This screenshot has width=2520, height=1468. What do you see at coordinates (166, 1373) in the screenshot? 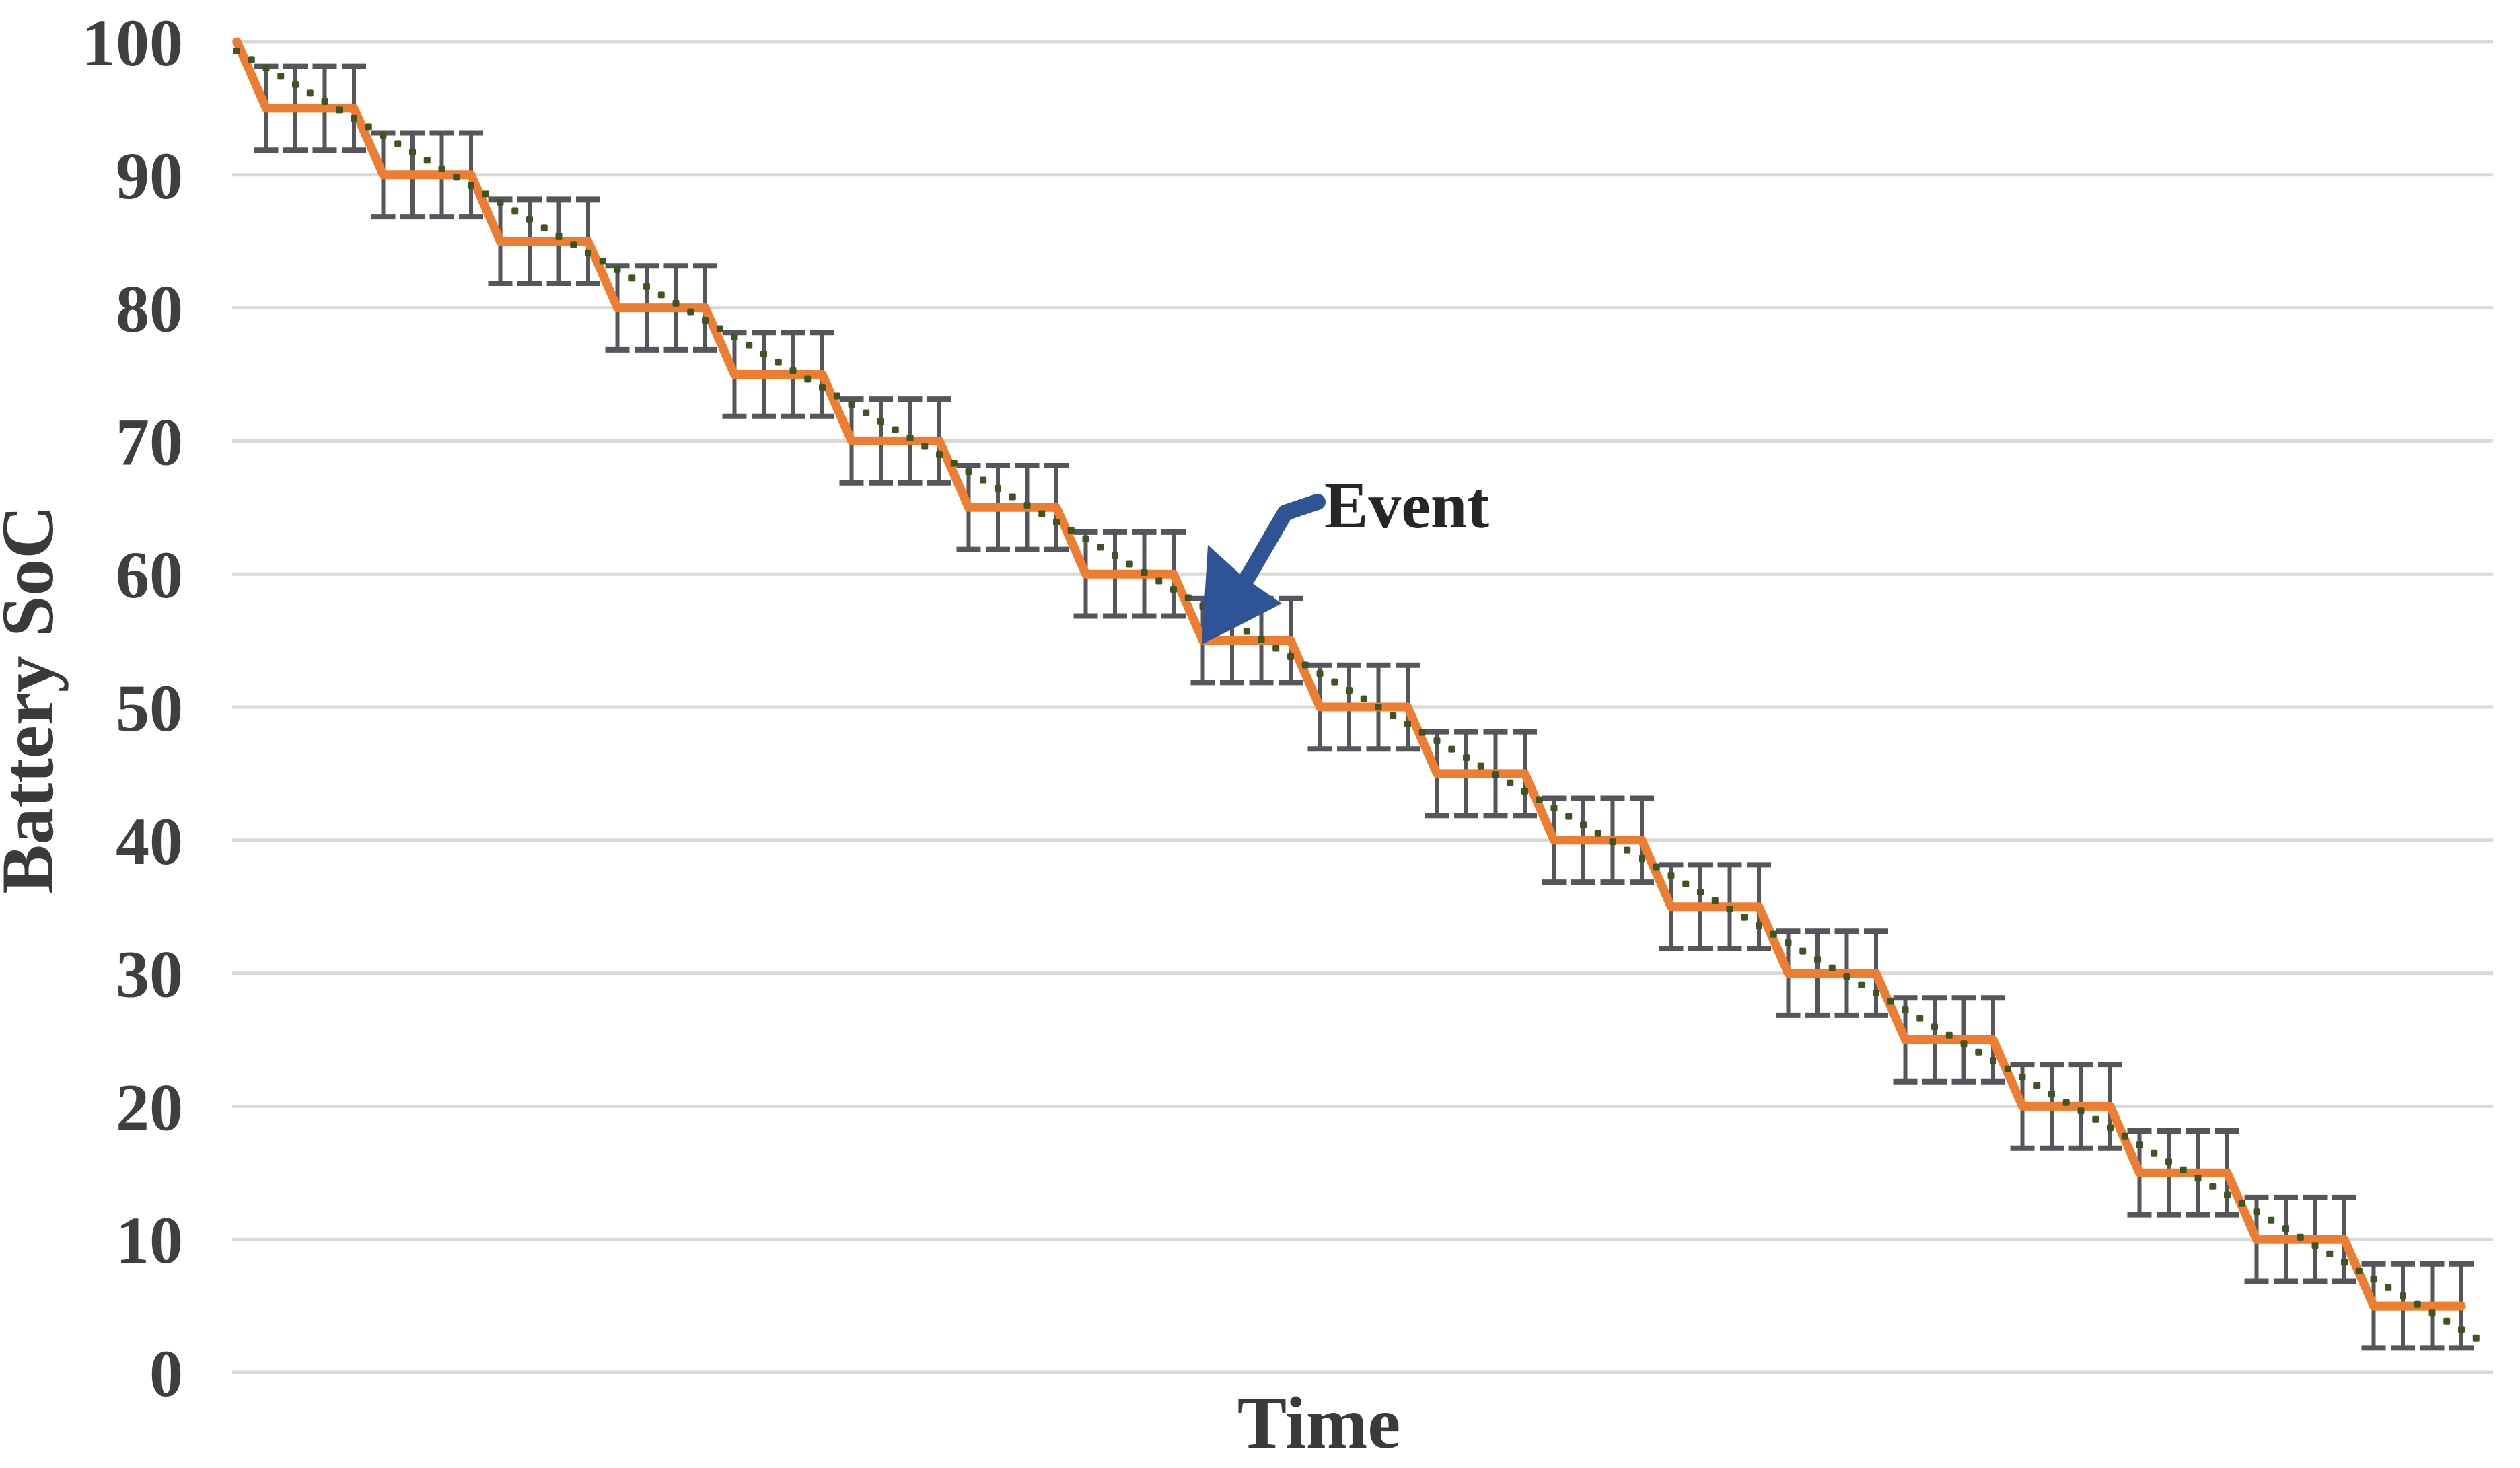
I see `y-tick-label: 0` at bounding box center [166, 1373].